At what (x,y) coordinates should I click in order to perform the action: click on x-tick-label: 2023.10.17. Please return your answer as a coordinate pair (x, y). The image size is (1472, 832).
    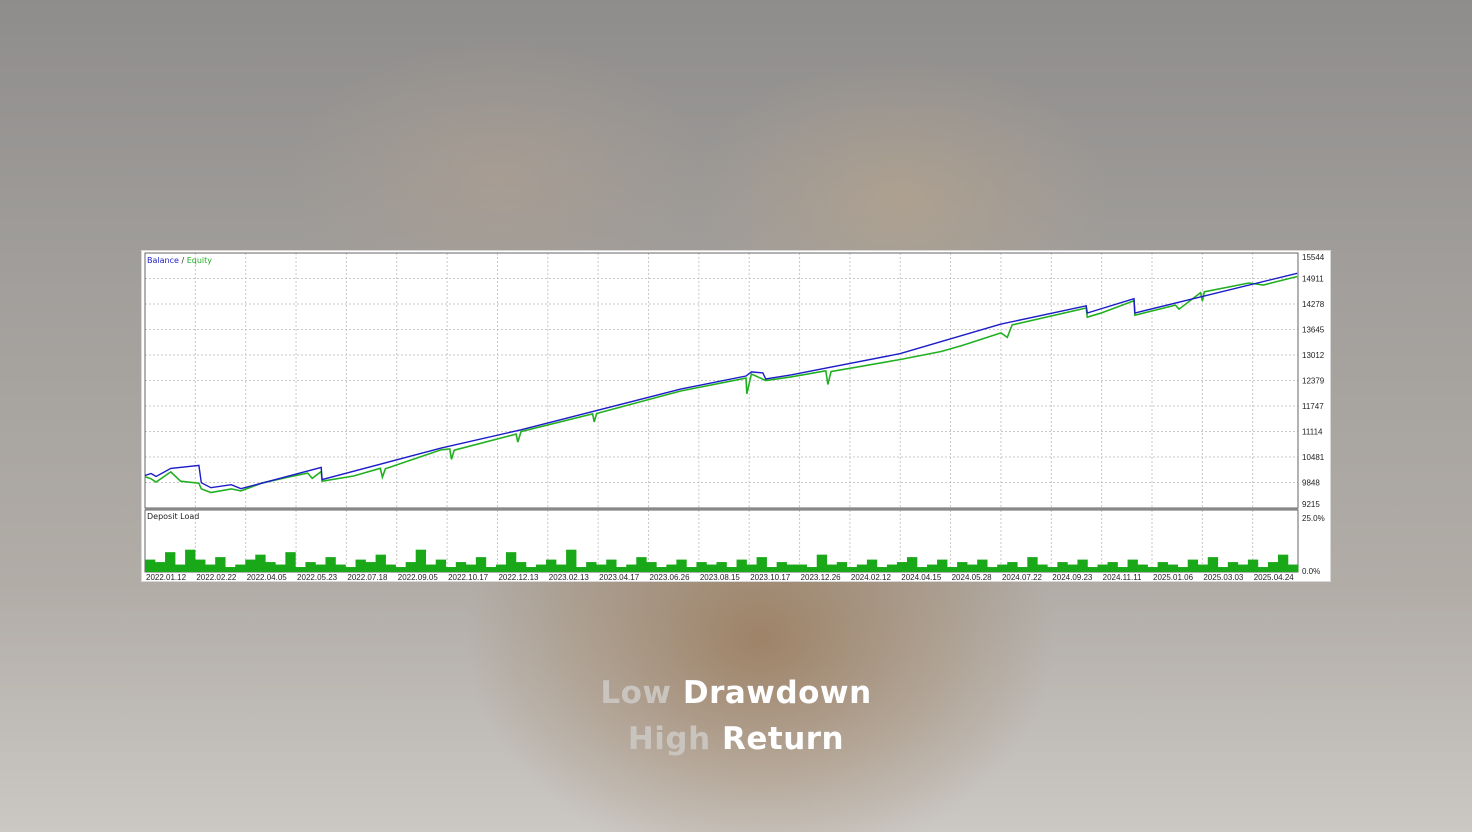
    Looking at the image, I should click on (770, 577).